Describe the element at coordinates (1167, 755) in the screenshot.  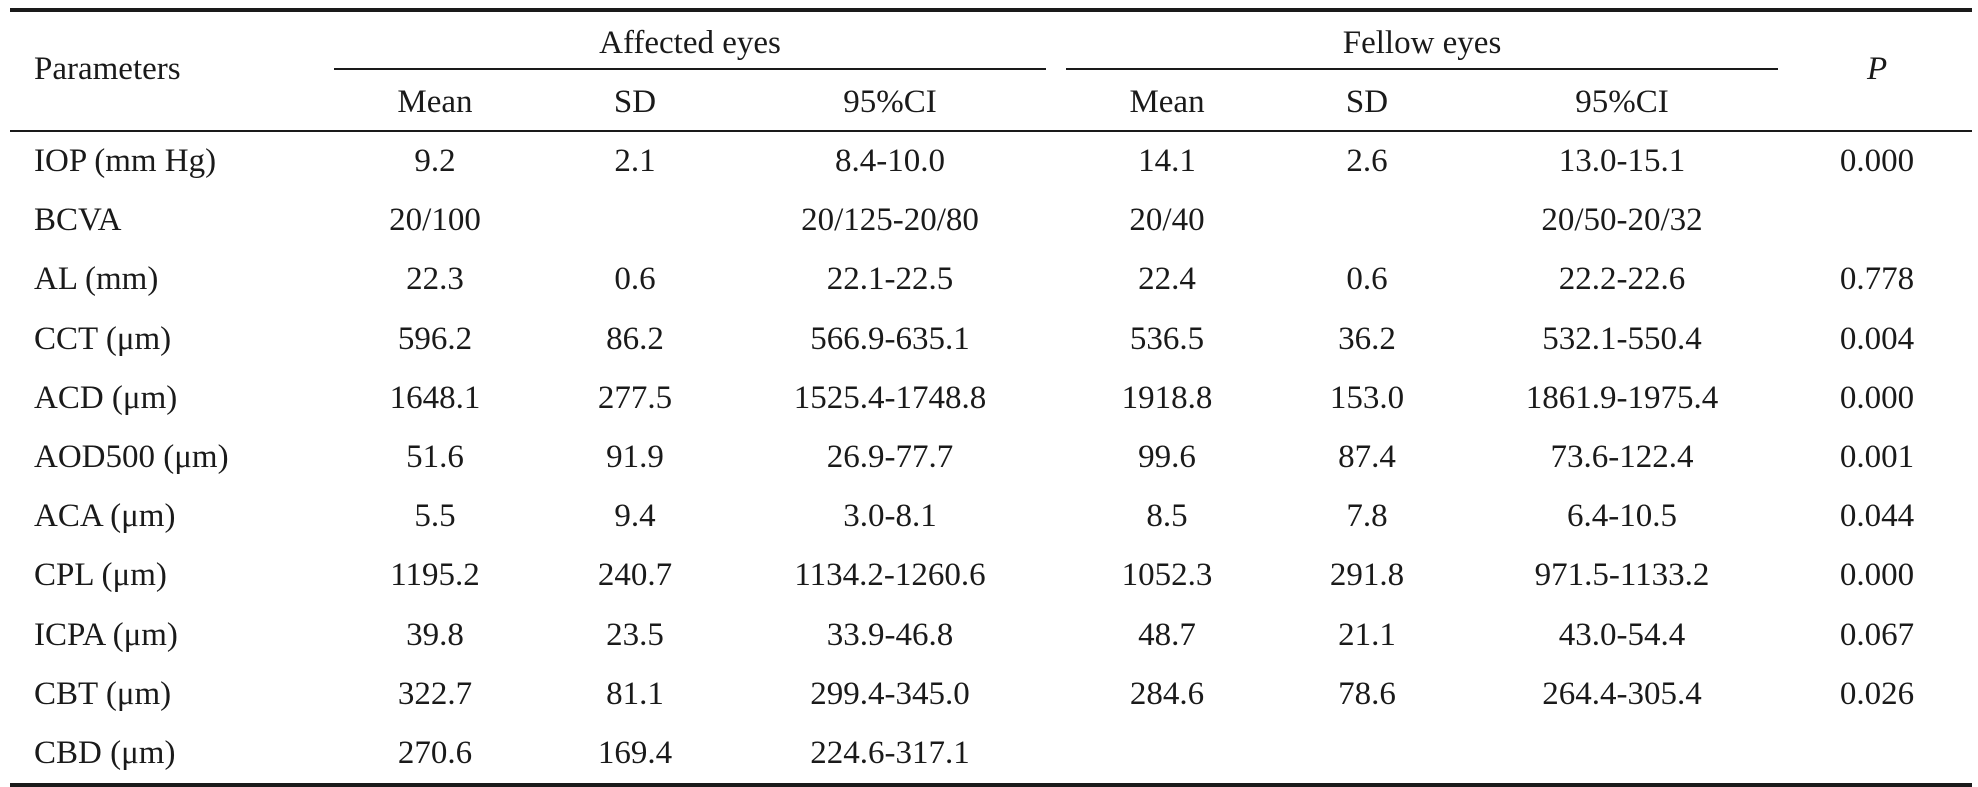
I see `fellow-mean-cell` at that location.